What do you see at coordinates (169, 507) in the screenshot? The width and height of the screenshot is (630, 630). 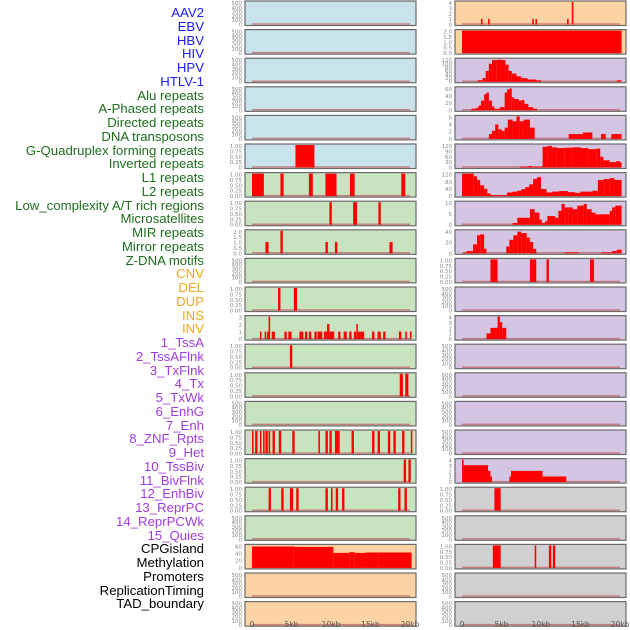 I see `track-label: 13_ReprPC` at bounding box center [169, 507].